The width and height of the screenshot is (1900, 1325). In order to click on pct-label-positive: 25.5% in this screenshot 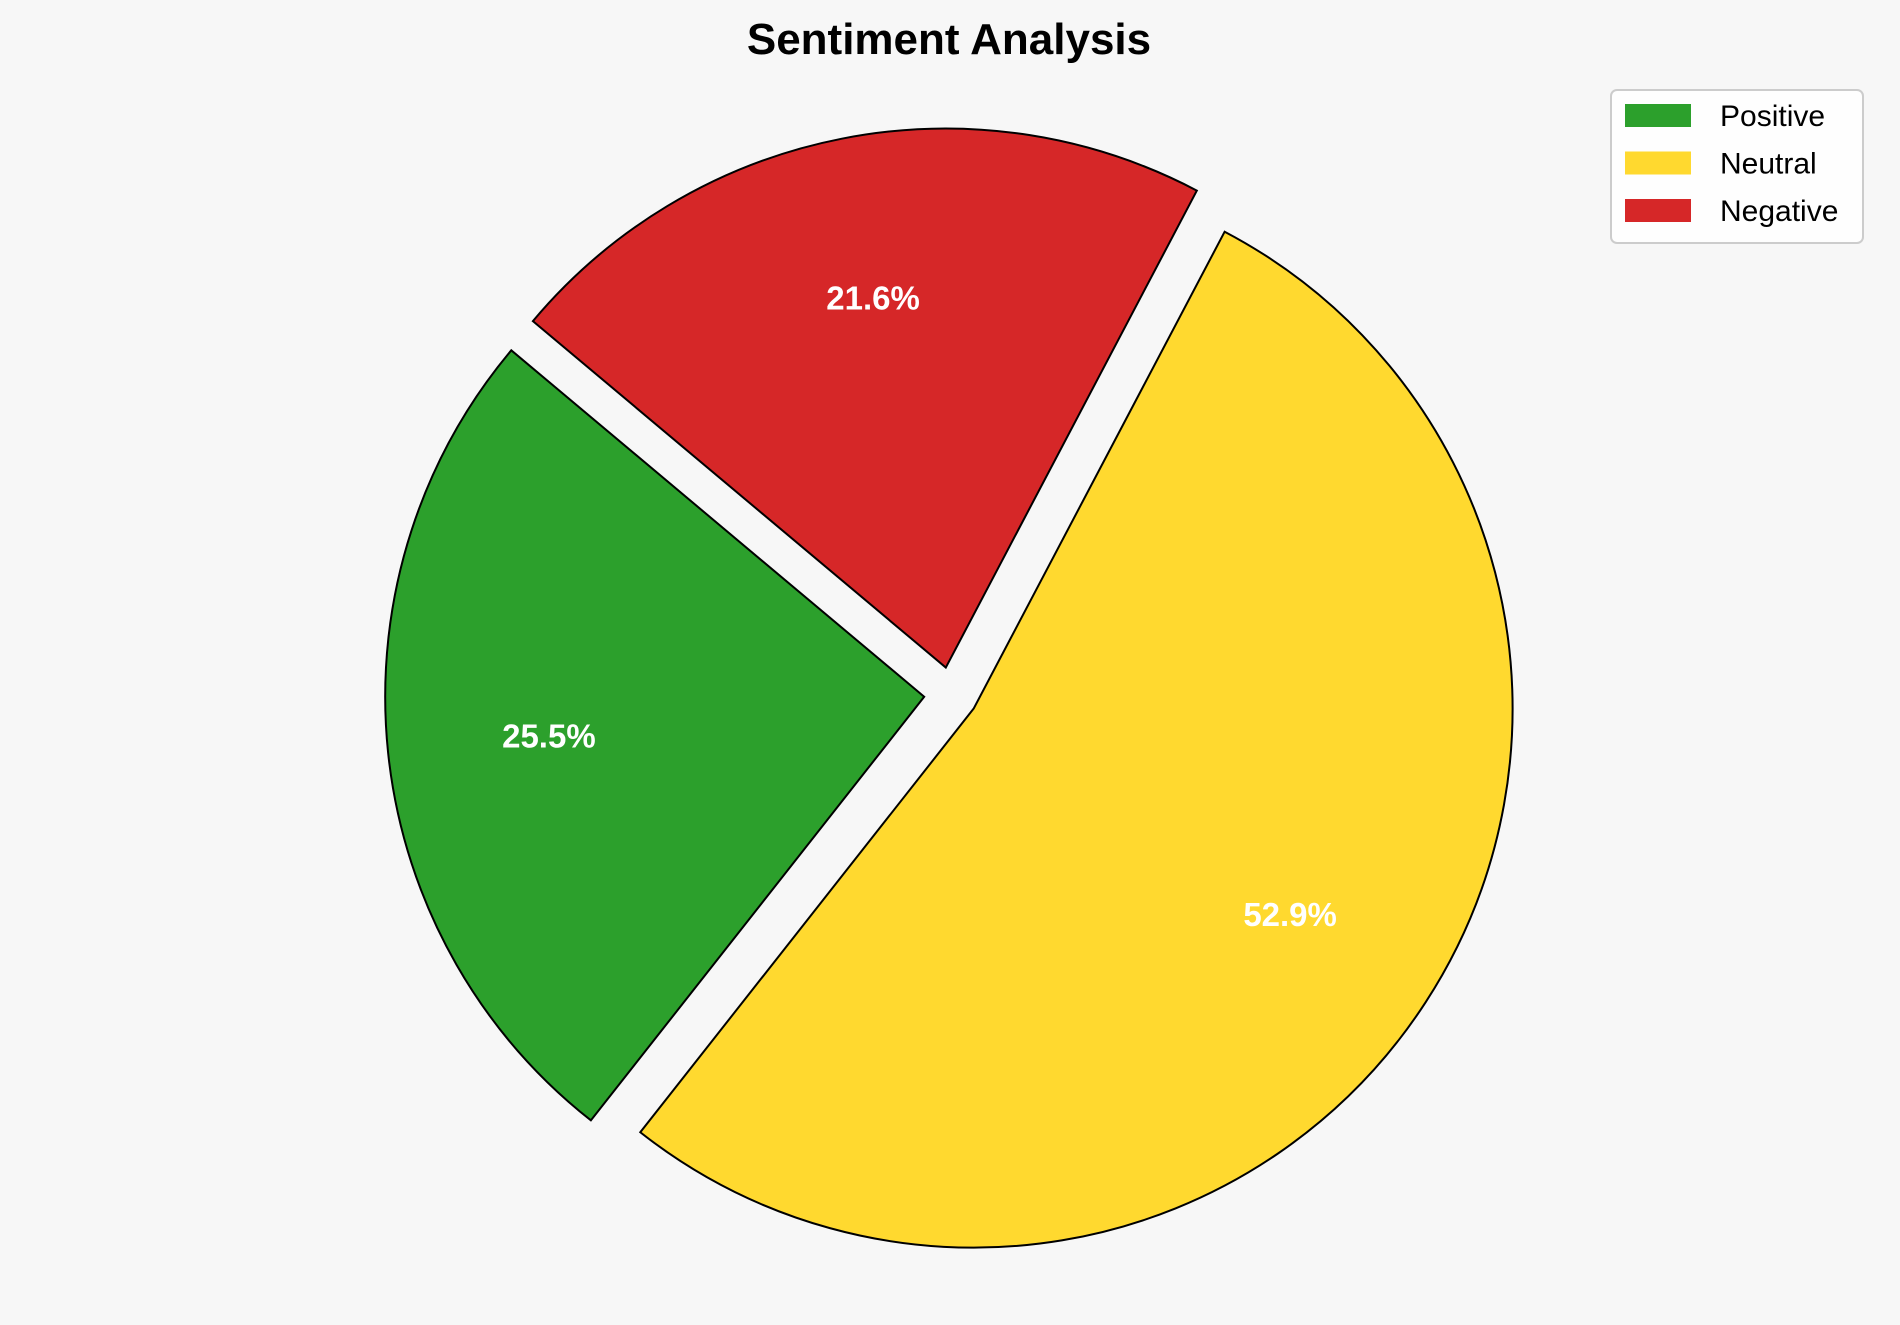, I will do `click(549, 736)`.